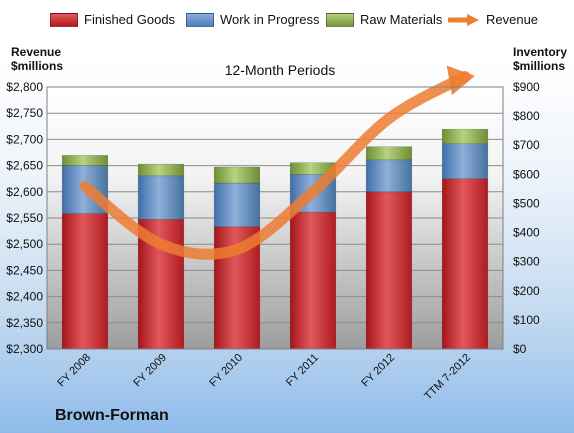 The height and width of the screenshot is (433, 574). What do you see at coordinates (24, 297) in the screenshot?
I see `y-left-tick-label: $2,400` at bounding box center [24, 297].